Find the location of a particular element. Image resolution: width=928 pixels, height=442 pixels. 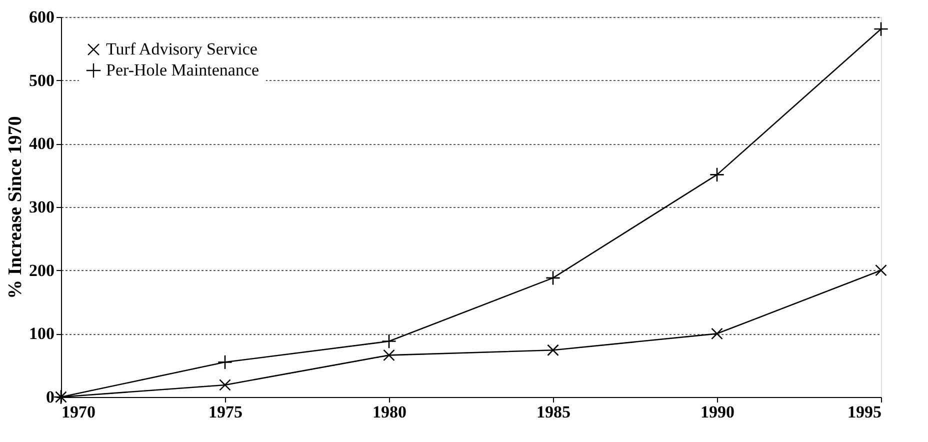

legend-label: Per-Hole Maintenance is located at coordinates (183, 70).